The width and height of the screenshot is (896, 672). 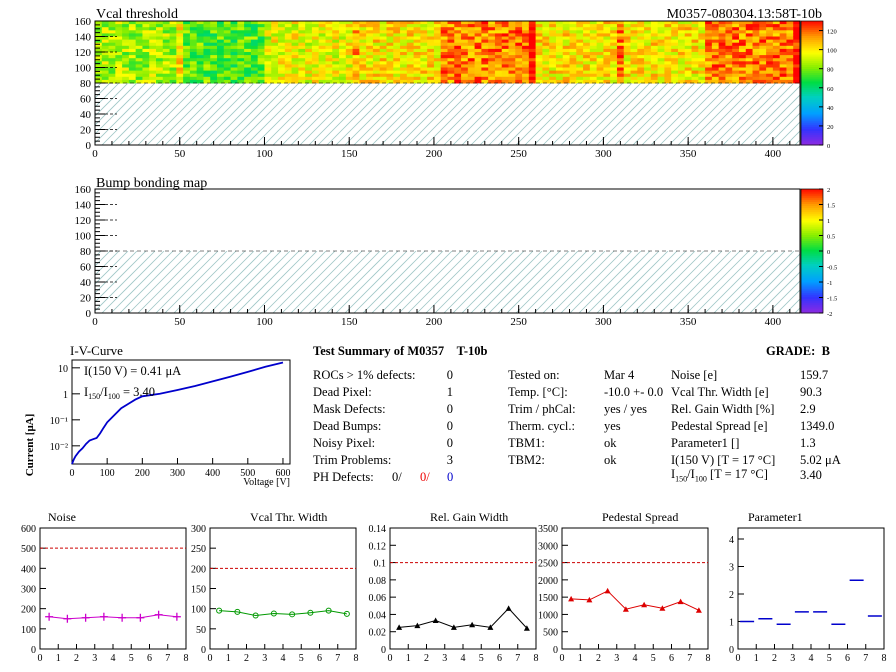 What do you see at coordinates (828, 252) in the screenshot?
I see `palette-tick-label: 0` at bounding box center [828, 252].